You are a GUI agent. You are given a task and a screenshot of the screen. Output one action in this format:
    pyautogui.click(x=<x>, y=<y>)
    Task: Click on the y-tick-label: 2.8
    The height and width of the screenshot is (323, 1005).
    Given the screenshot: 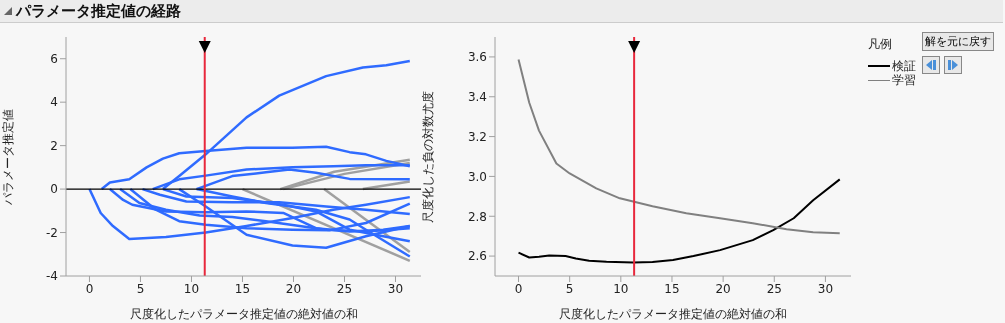 What is the action you would take?
    pyautogui.click(x=477, y=216)
    